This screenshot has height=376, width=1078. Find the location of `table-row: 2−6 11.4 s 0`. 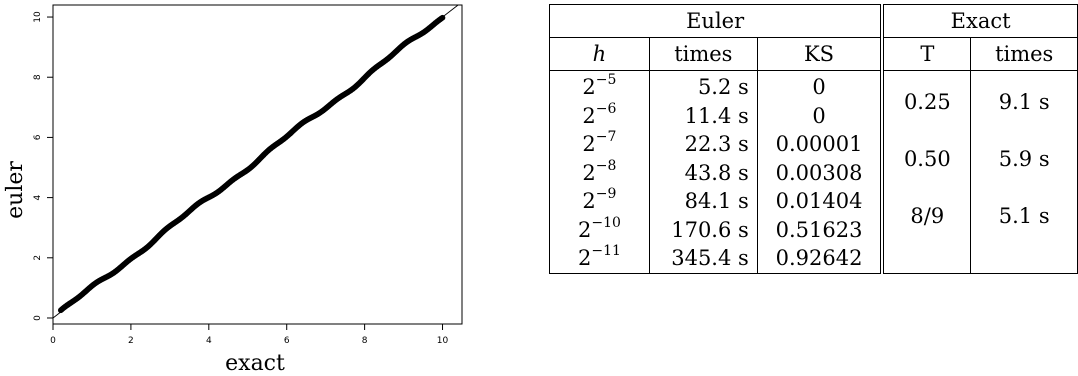

table-row: 2−6 11.4 s 0 is located at coordinates (813, 115).